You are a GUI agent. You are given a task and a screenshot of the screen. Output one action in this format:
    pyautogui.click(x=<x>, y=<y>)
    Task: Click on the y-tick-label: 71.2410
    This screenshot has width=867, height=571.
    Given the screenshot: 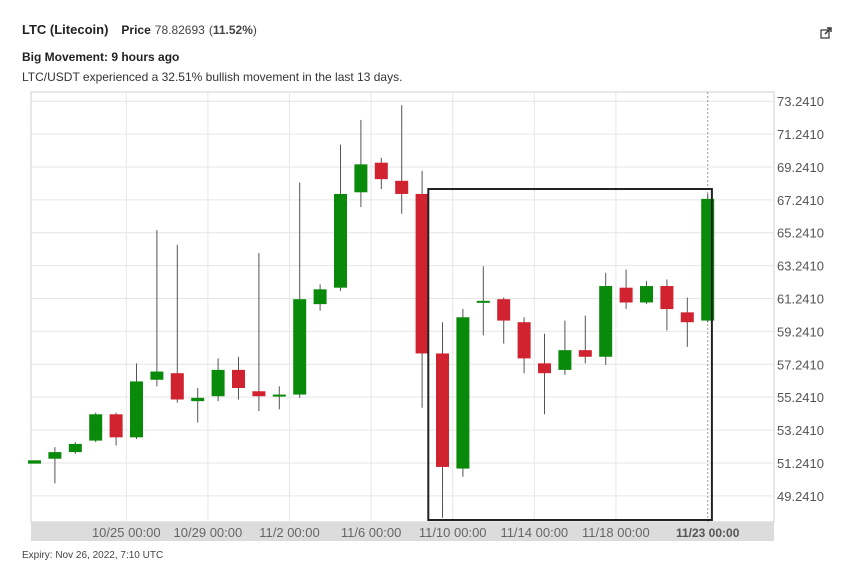 What is the action you would take?
    pyautogui.click(x=800, y=134)
    